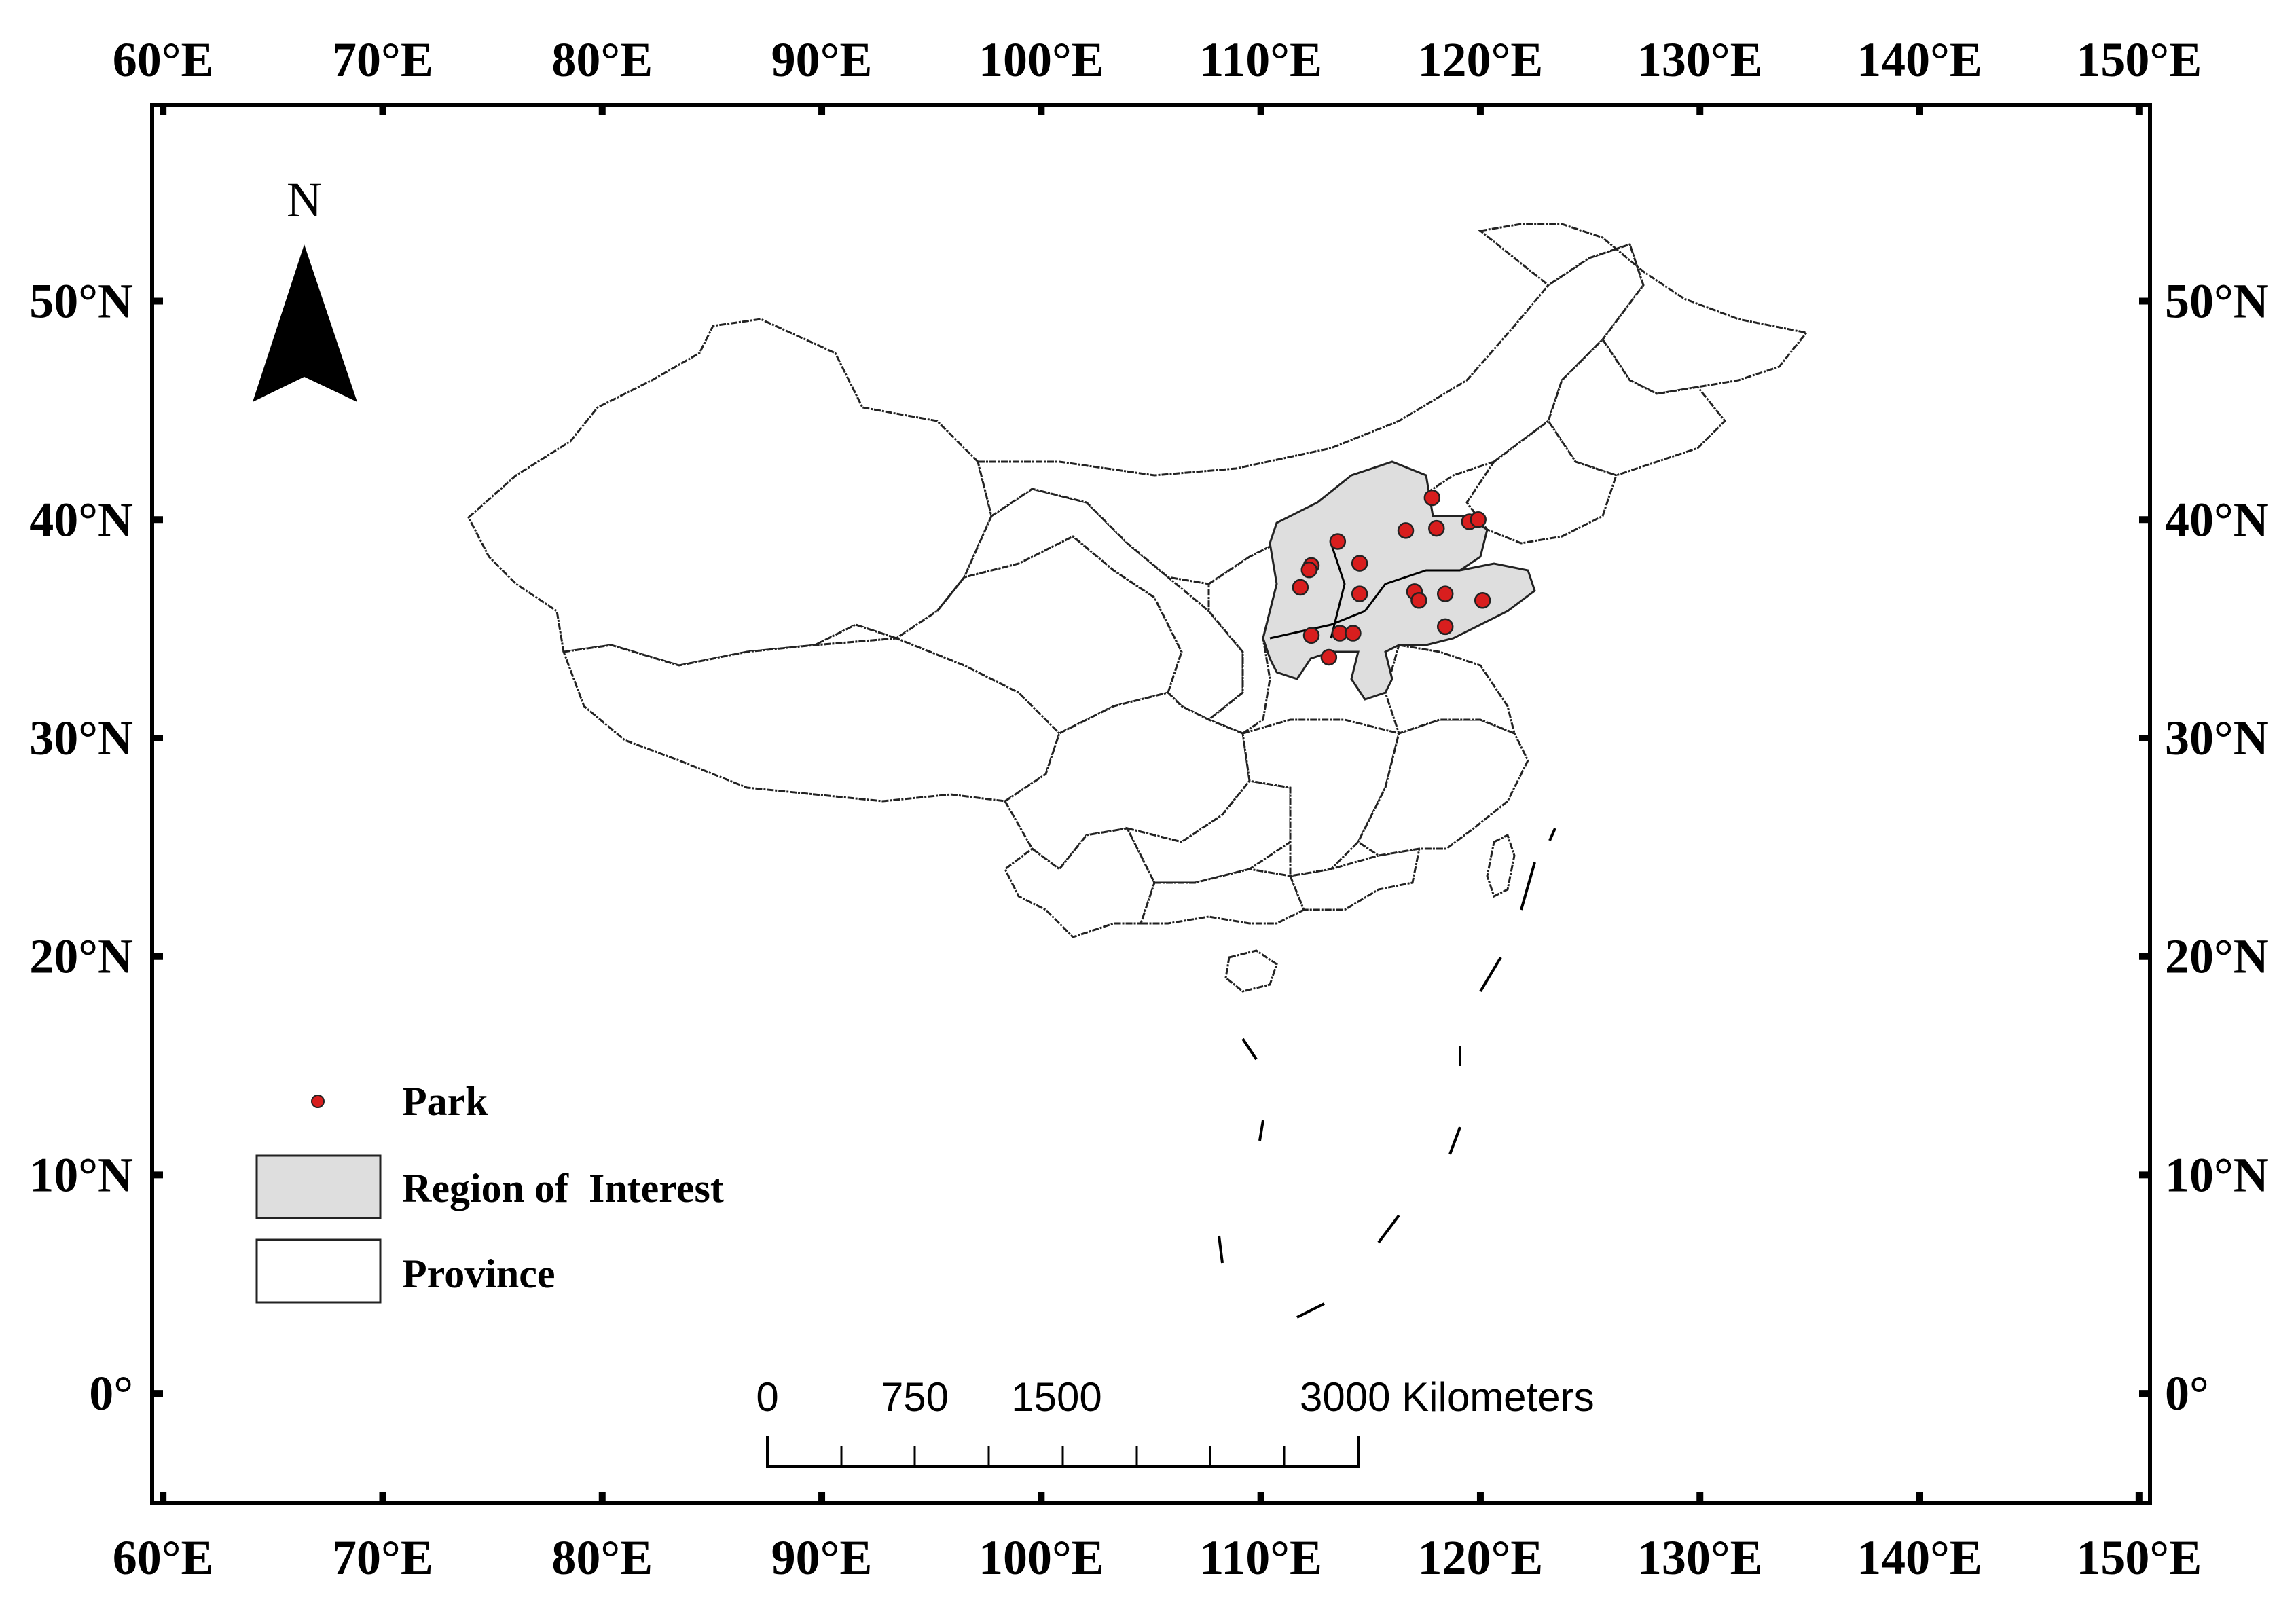 The image size is (2296, 1597). I want to click on lon-label-top: 60°E, so click(163, 60).